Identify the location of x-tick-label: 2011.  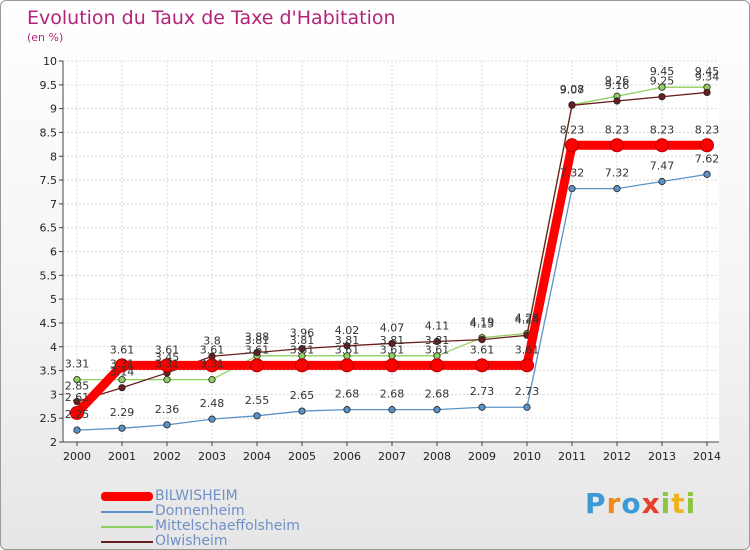
(572, 456).